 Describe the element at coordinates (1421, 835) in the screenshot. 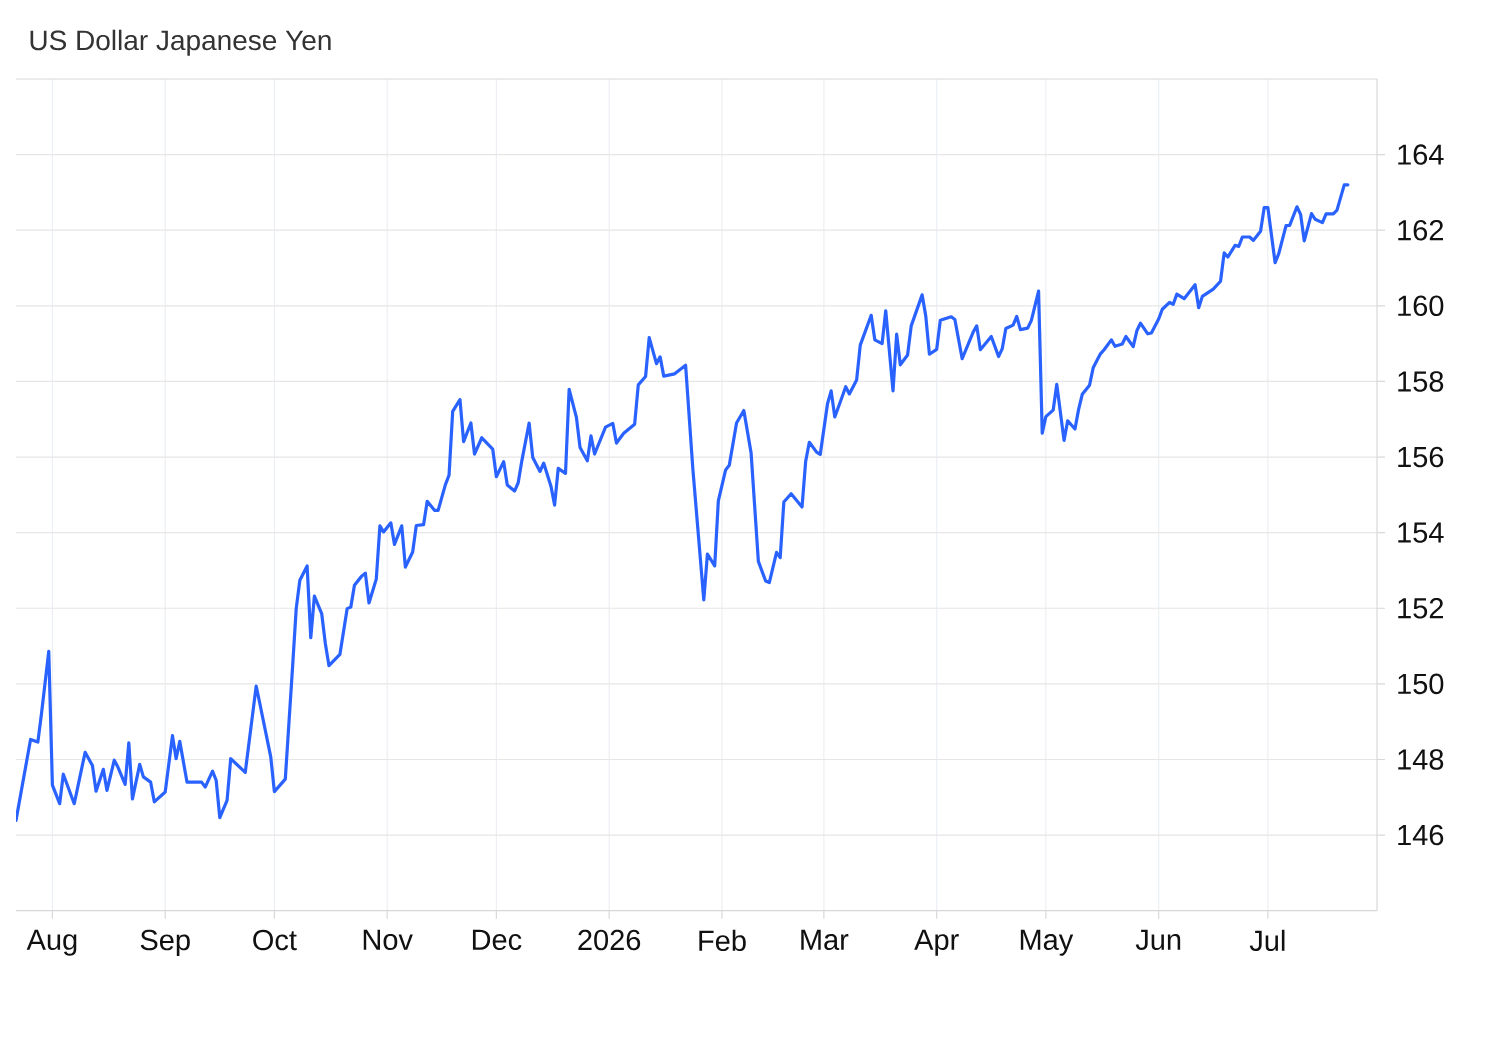

I see `y-tick-label: 146` at that location.